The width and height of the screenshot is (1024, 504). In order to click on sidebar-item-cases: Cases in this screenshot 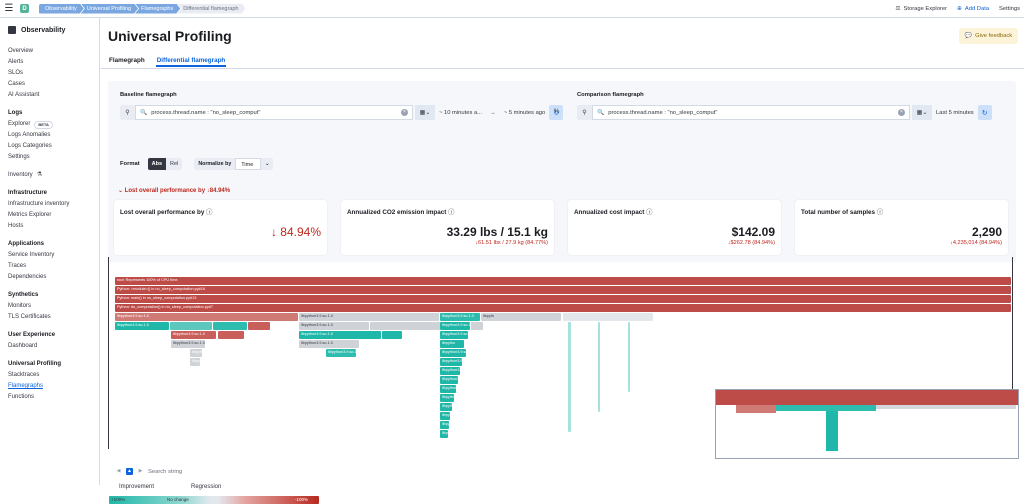, I will do `click(17, 84)`.